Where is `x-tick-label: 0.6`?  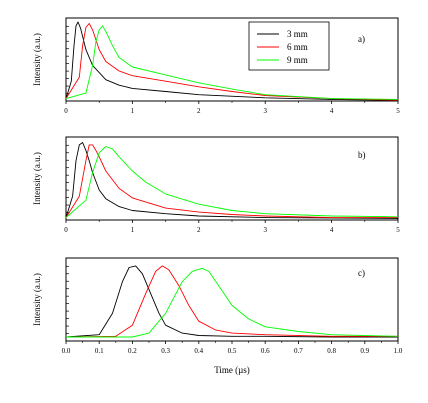 x-tick-label: 0.6 is located at coordinates (265, 351).